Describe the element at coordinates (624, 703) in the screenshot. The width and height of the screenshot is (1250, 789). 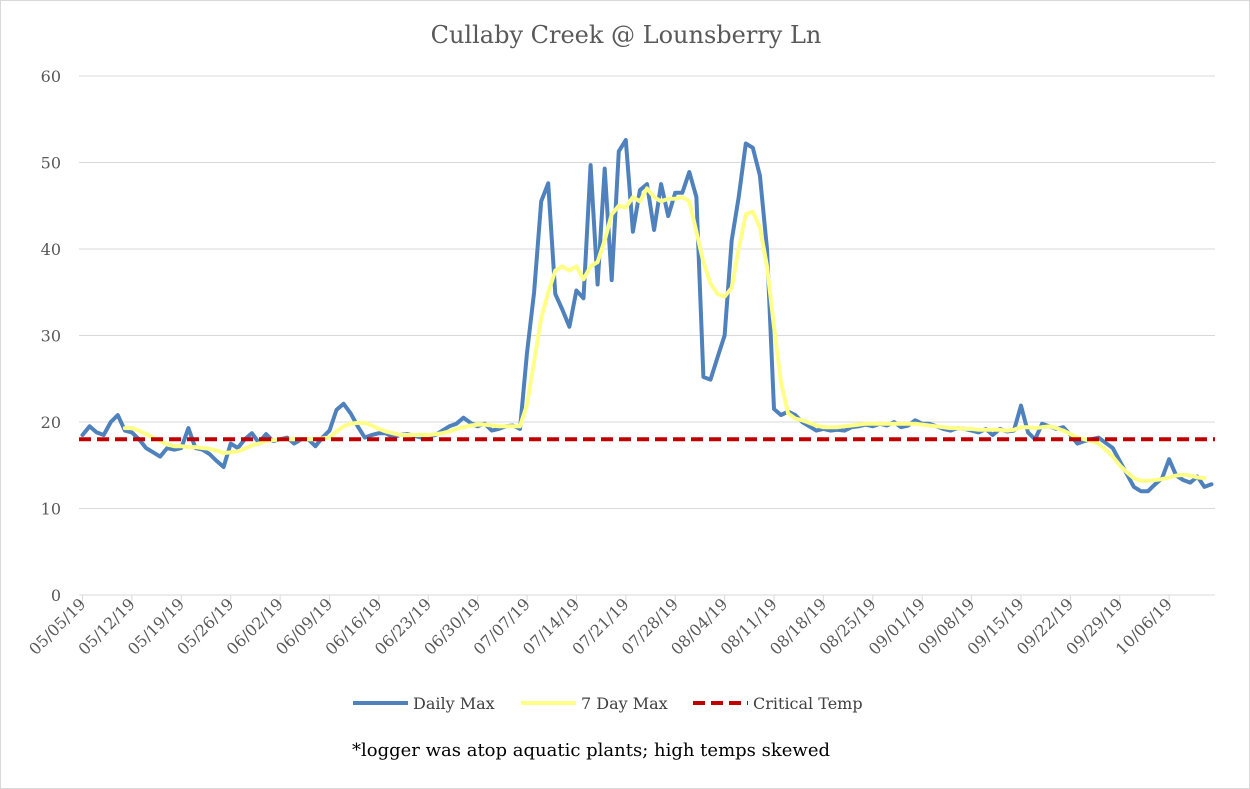
I see `legend-label-7-day-max: 7 Day Max` at that location.